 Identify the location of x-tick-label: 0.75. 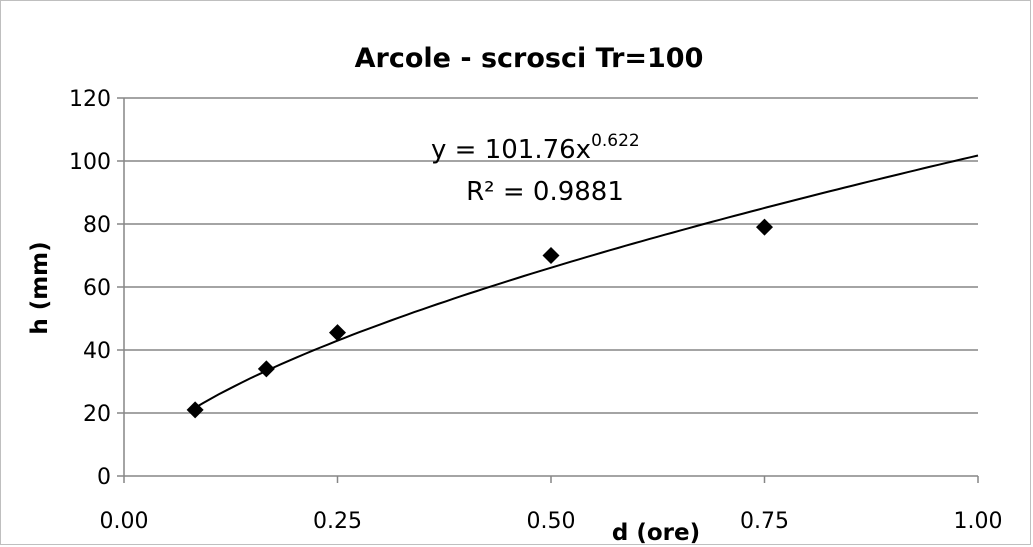
(764, 521).